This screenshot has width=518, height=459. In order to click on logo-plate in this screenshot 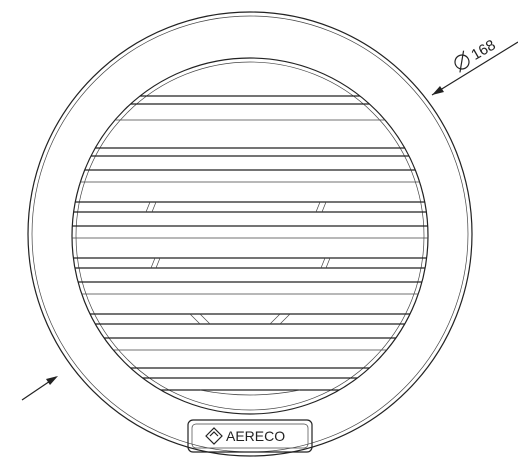, I will do `click(250, 436)`.